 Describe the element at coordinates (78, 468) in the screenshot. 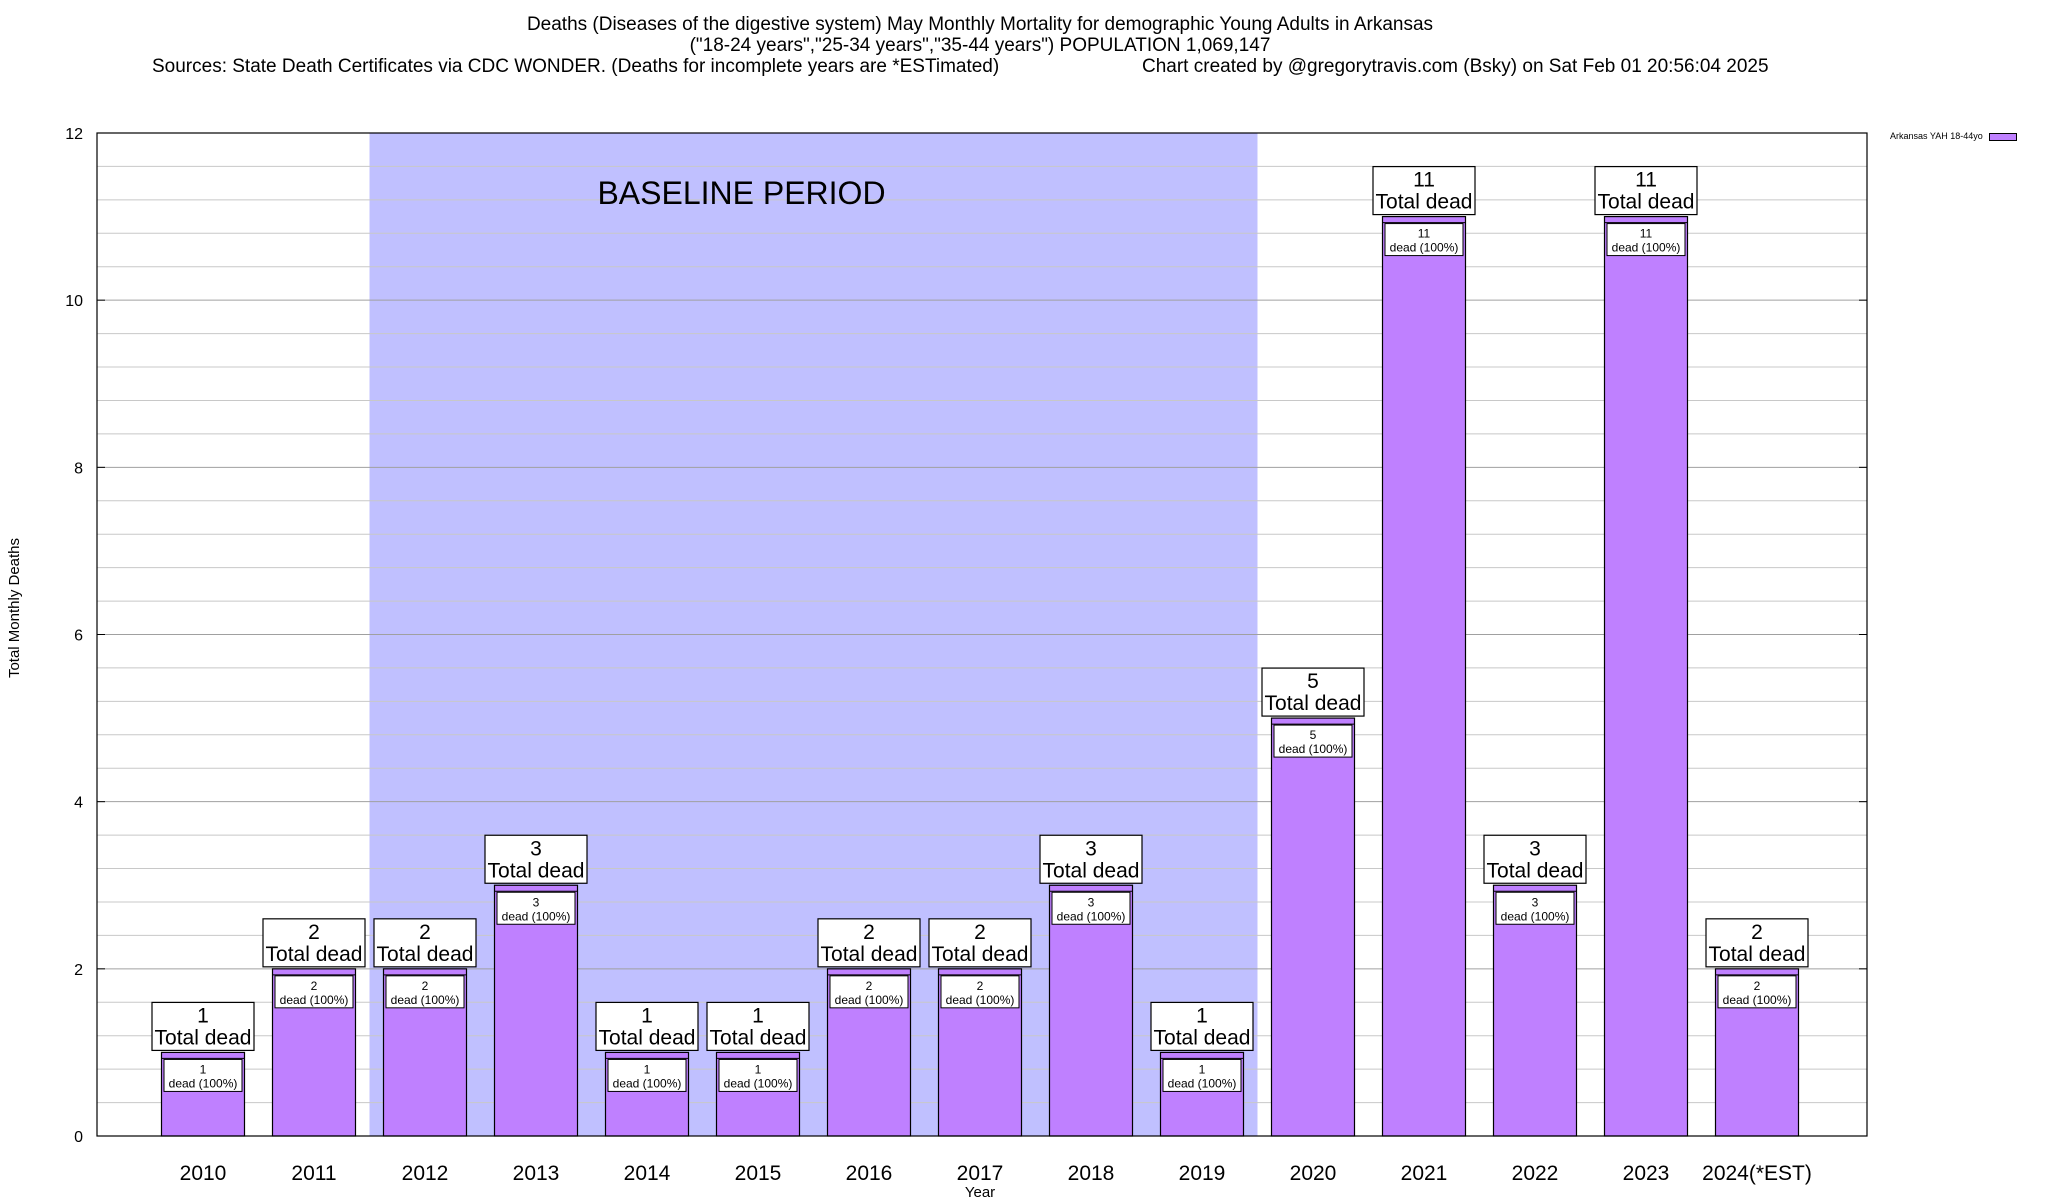

I see `y-tick-label: 8` at that location.